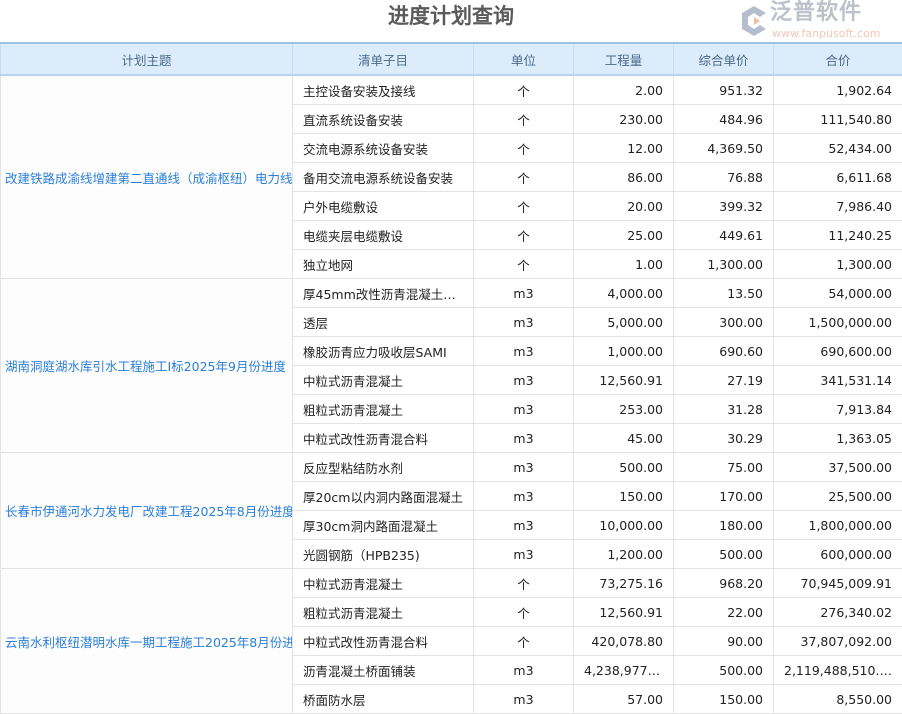  I want to click on item-name: 反应型粘结防水剂, so click(383, 467).